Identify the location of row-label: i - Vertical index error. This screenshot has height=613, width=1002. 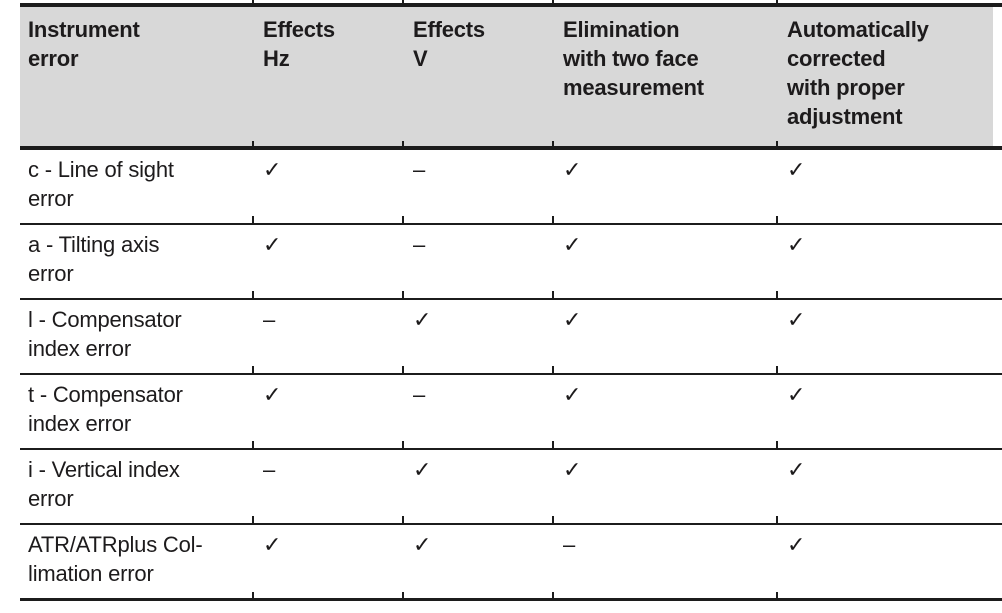
(104, 484).